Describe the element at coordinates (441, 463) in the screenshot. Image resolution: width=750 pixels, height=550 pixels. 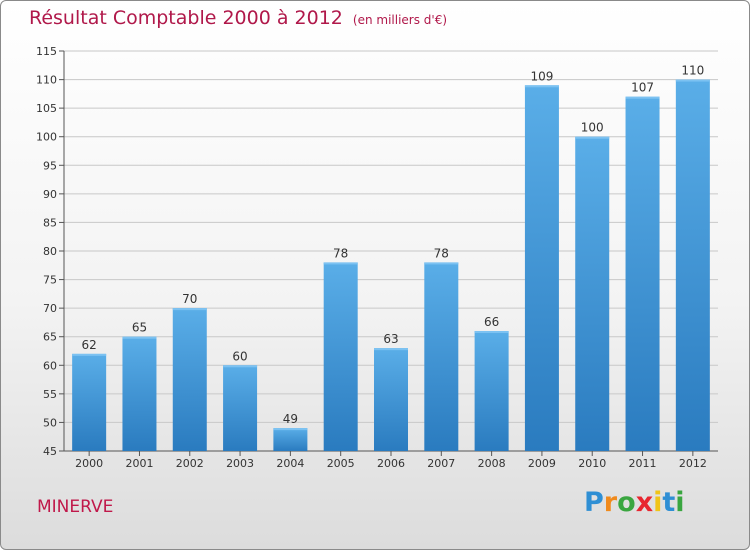
I see `x-tick-label-2007: 2007` at that location.